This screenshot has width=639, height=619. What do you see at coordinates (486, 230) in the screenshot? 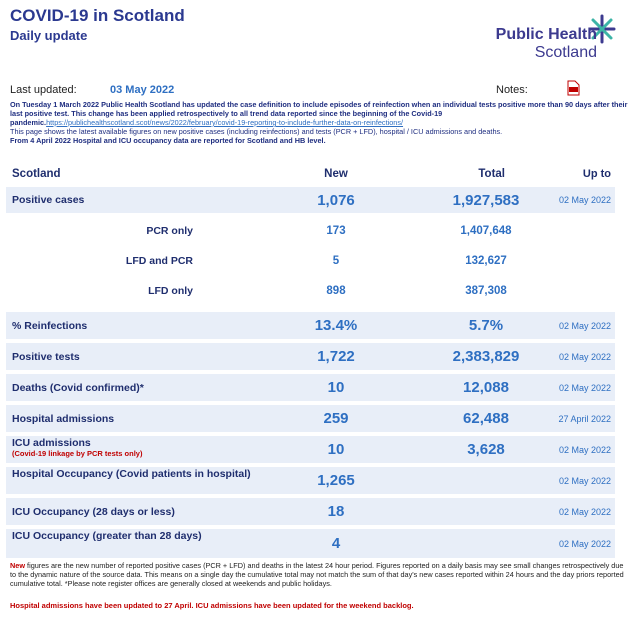
I see `total-value: 1,407,648` at bounding box center [486, 230].